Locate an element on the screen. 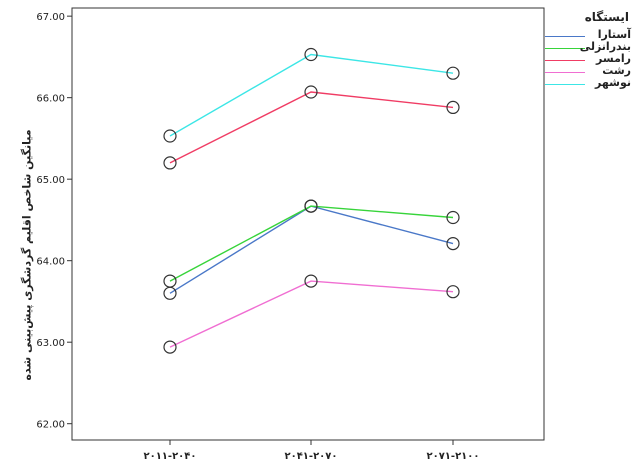  y-tick-label: 67.00 is located at coordinates (50, 17).